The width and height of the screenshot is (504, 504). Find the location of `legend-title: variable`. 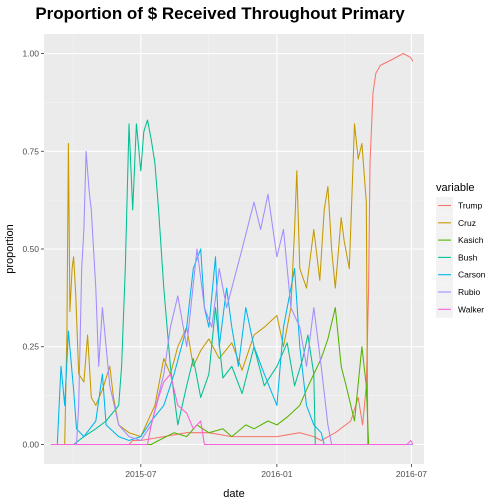

legend-title: variable is located at coordinates (455, 188).